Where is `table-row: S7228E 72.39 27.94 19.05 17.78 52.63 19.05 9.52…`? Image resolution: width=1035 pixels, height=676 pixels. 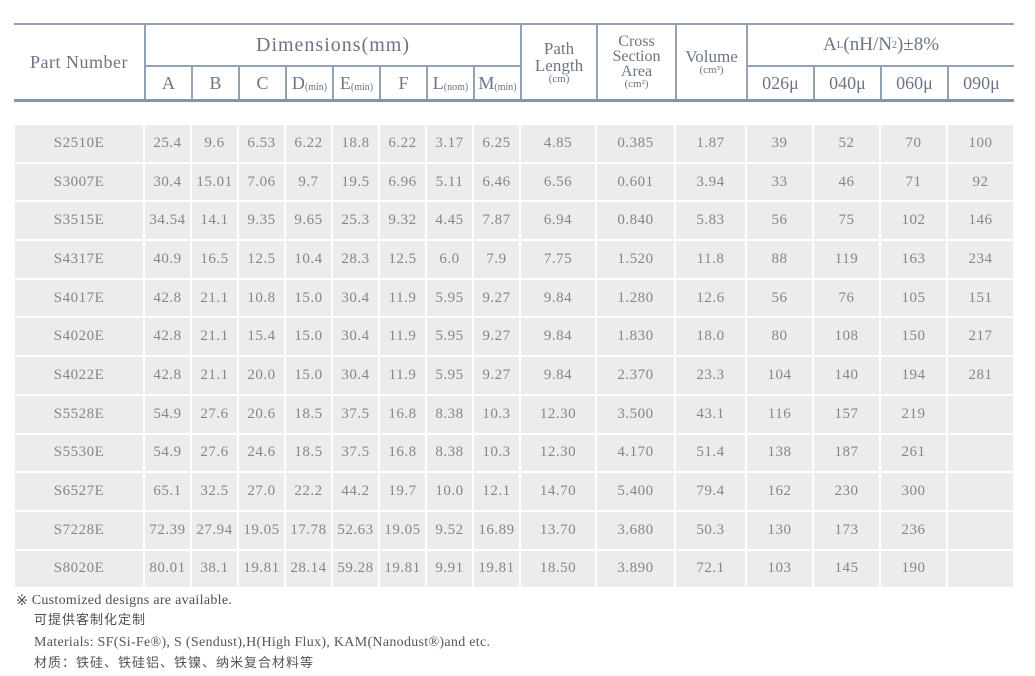
table-row: S7228E 72.39 27.94 19.05 17.78 52.63 19.05 9.52… is located at coordinates (514, 530).